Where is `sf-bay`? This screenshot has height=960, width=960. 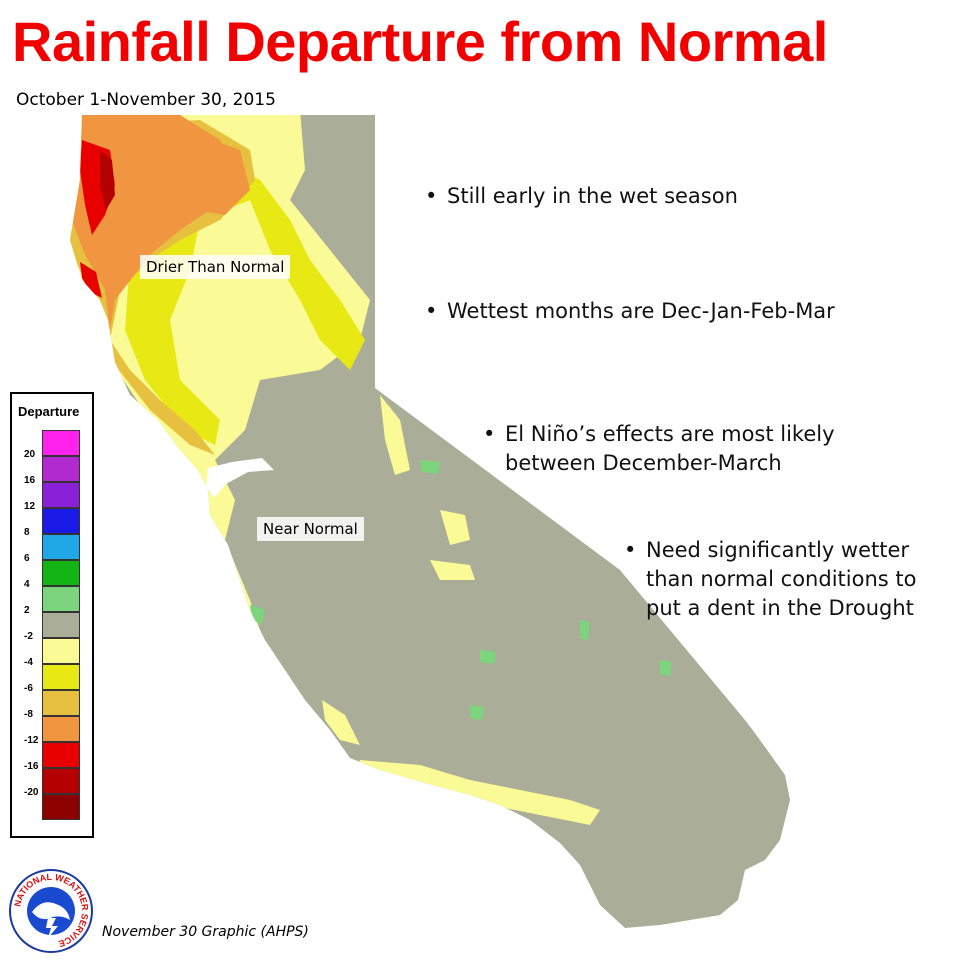
sf-bay is located at coordinates (240, 478).